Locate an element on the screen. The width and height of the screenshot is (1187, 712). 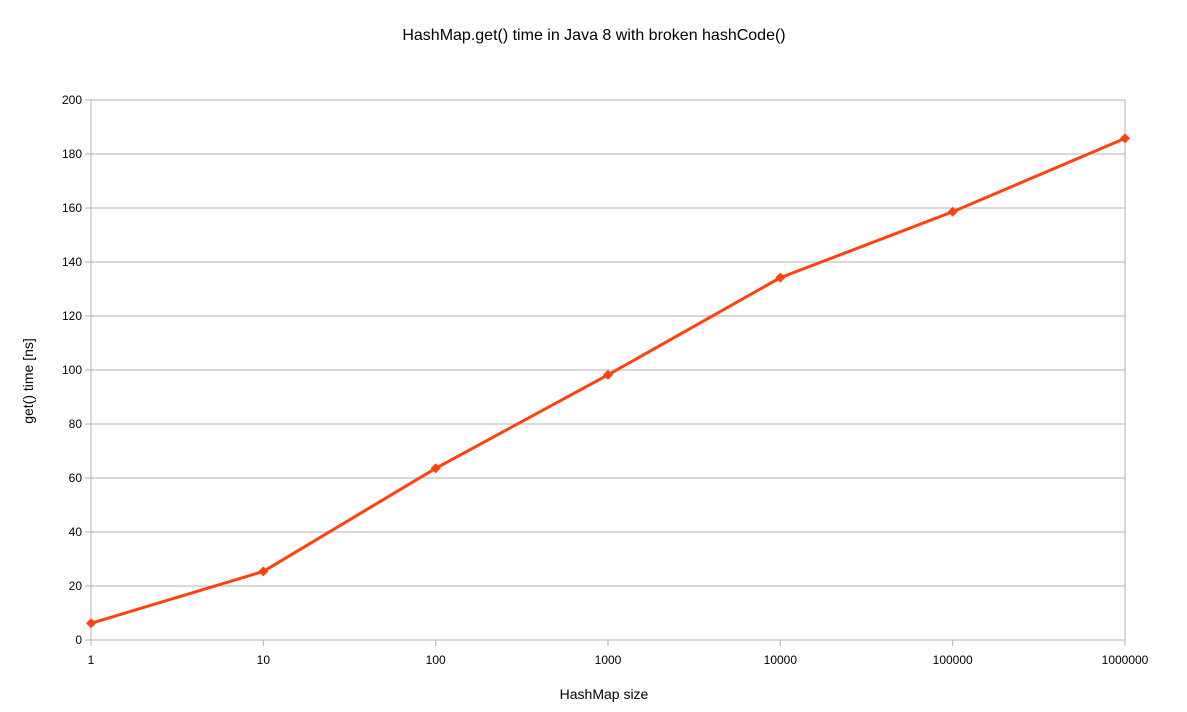
y-axis-title: get() time [ns] is located at coordinates (28, 381).